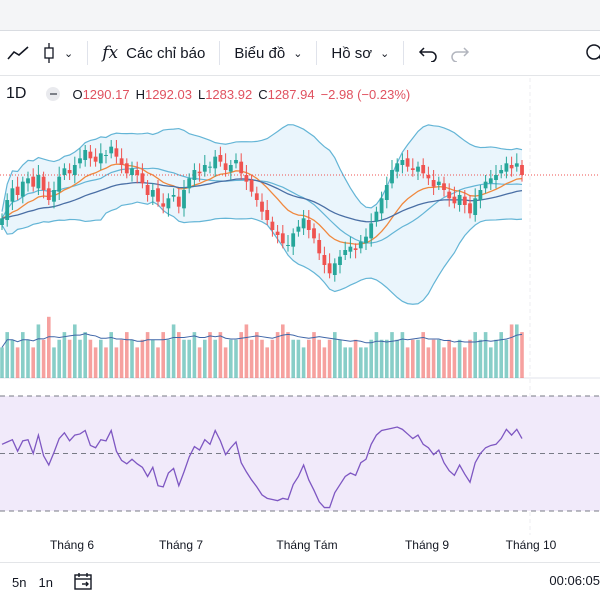  I want to click on collapse-legend-icon, so click(53, 94).